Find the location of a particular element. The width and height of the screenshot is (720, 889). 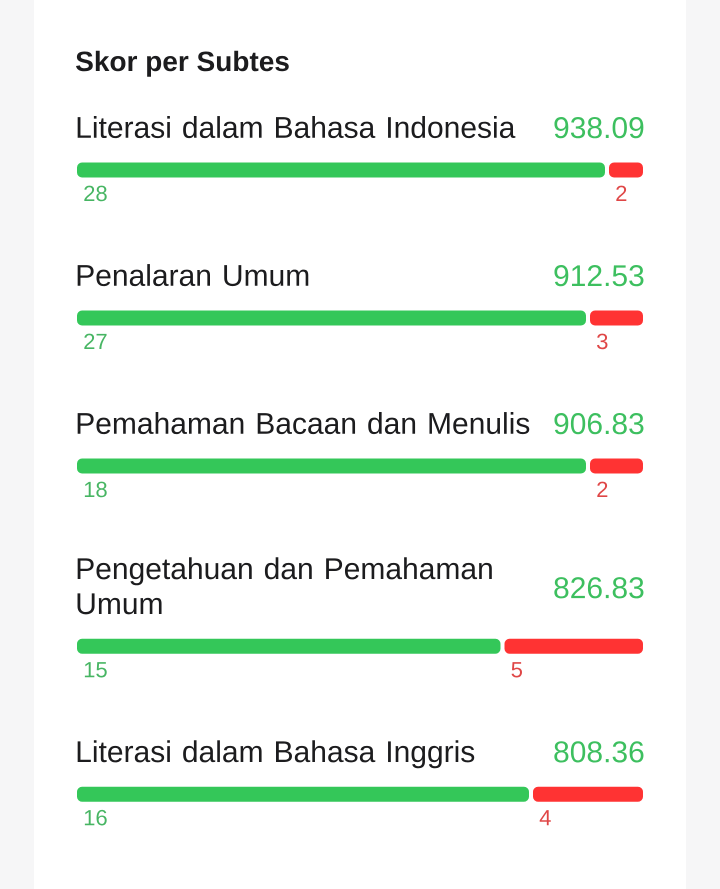

data-label: 28 is located at coordinates (95, 194).